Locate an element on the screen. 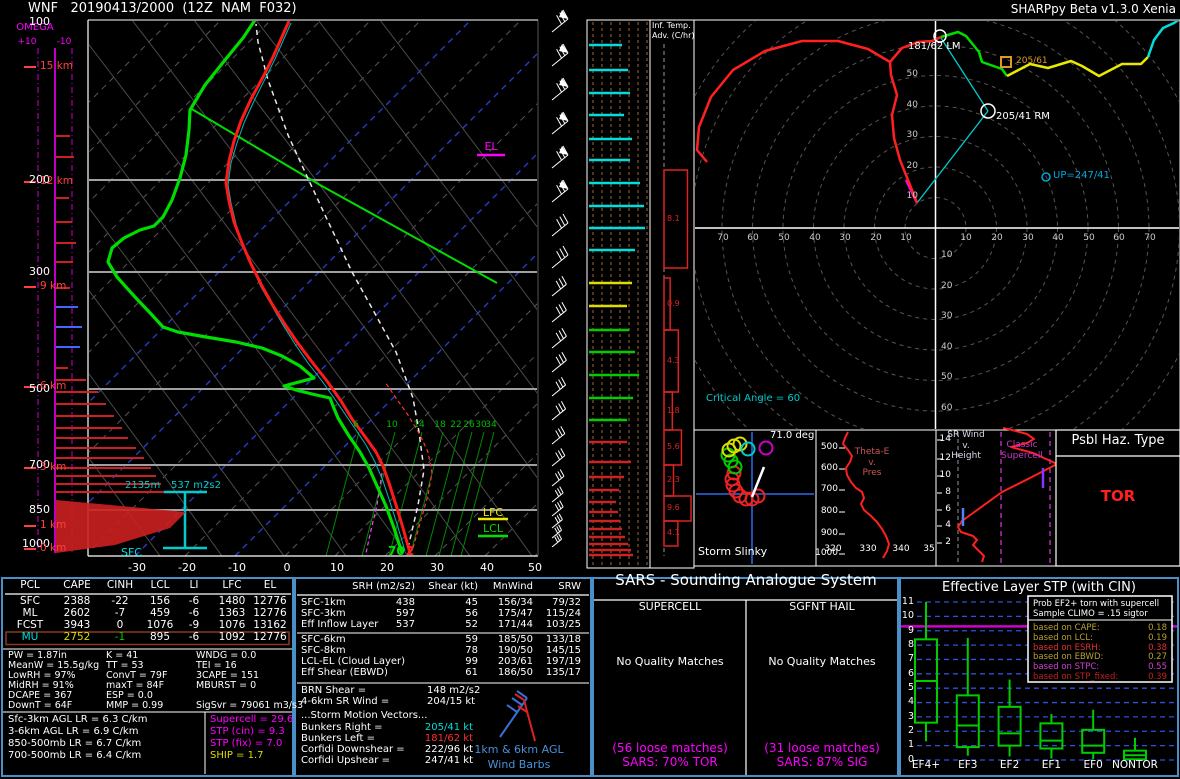 The height and width of the screenshot is (779, 1180). thetae-title-3: Pres is located at coordinates (872, 473).